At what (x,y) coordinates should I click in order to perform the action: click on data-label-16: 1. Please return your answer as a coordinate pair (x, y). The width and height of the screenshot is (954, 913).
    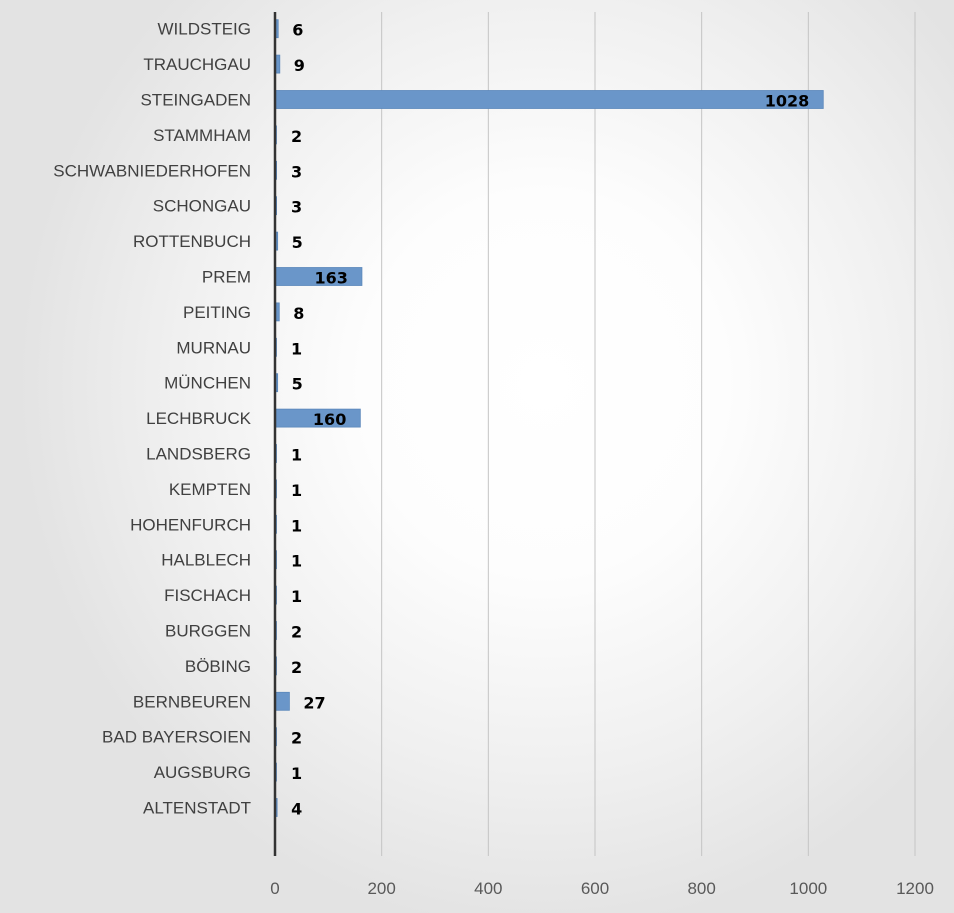
    Looking at the image, I should click on (296, 596).